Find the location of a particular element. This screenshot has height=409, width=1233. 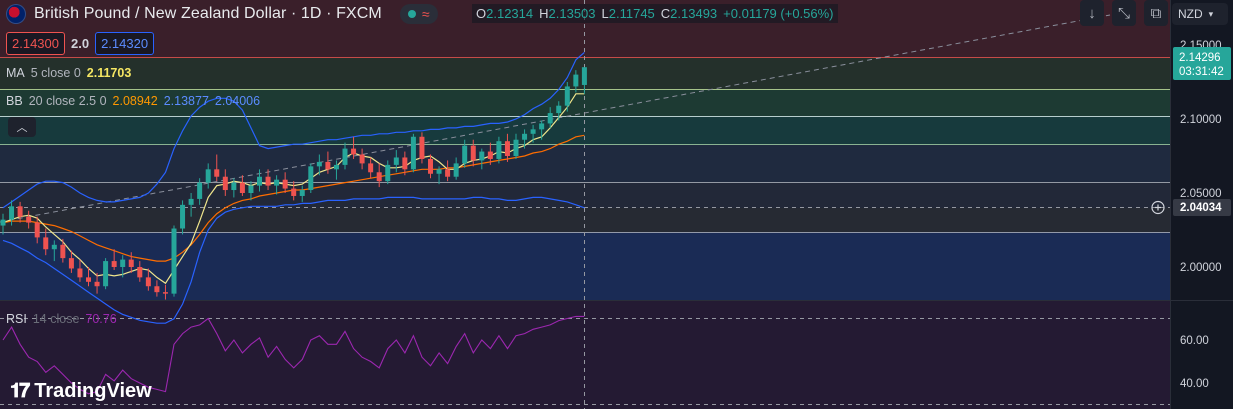

current-price-label: 2.14296 is located at coordinates (1200, 58).